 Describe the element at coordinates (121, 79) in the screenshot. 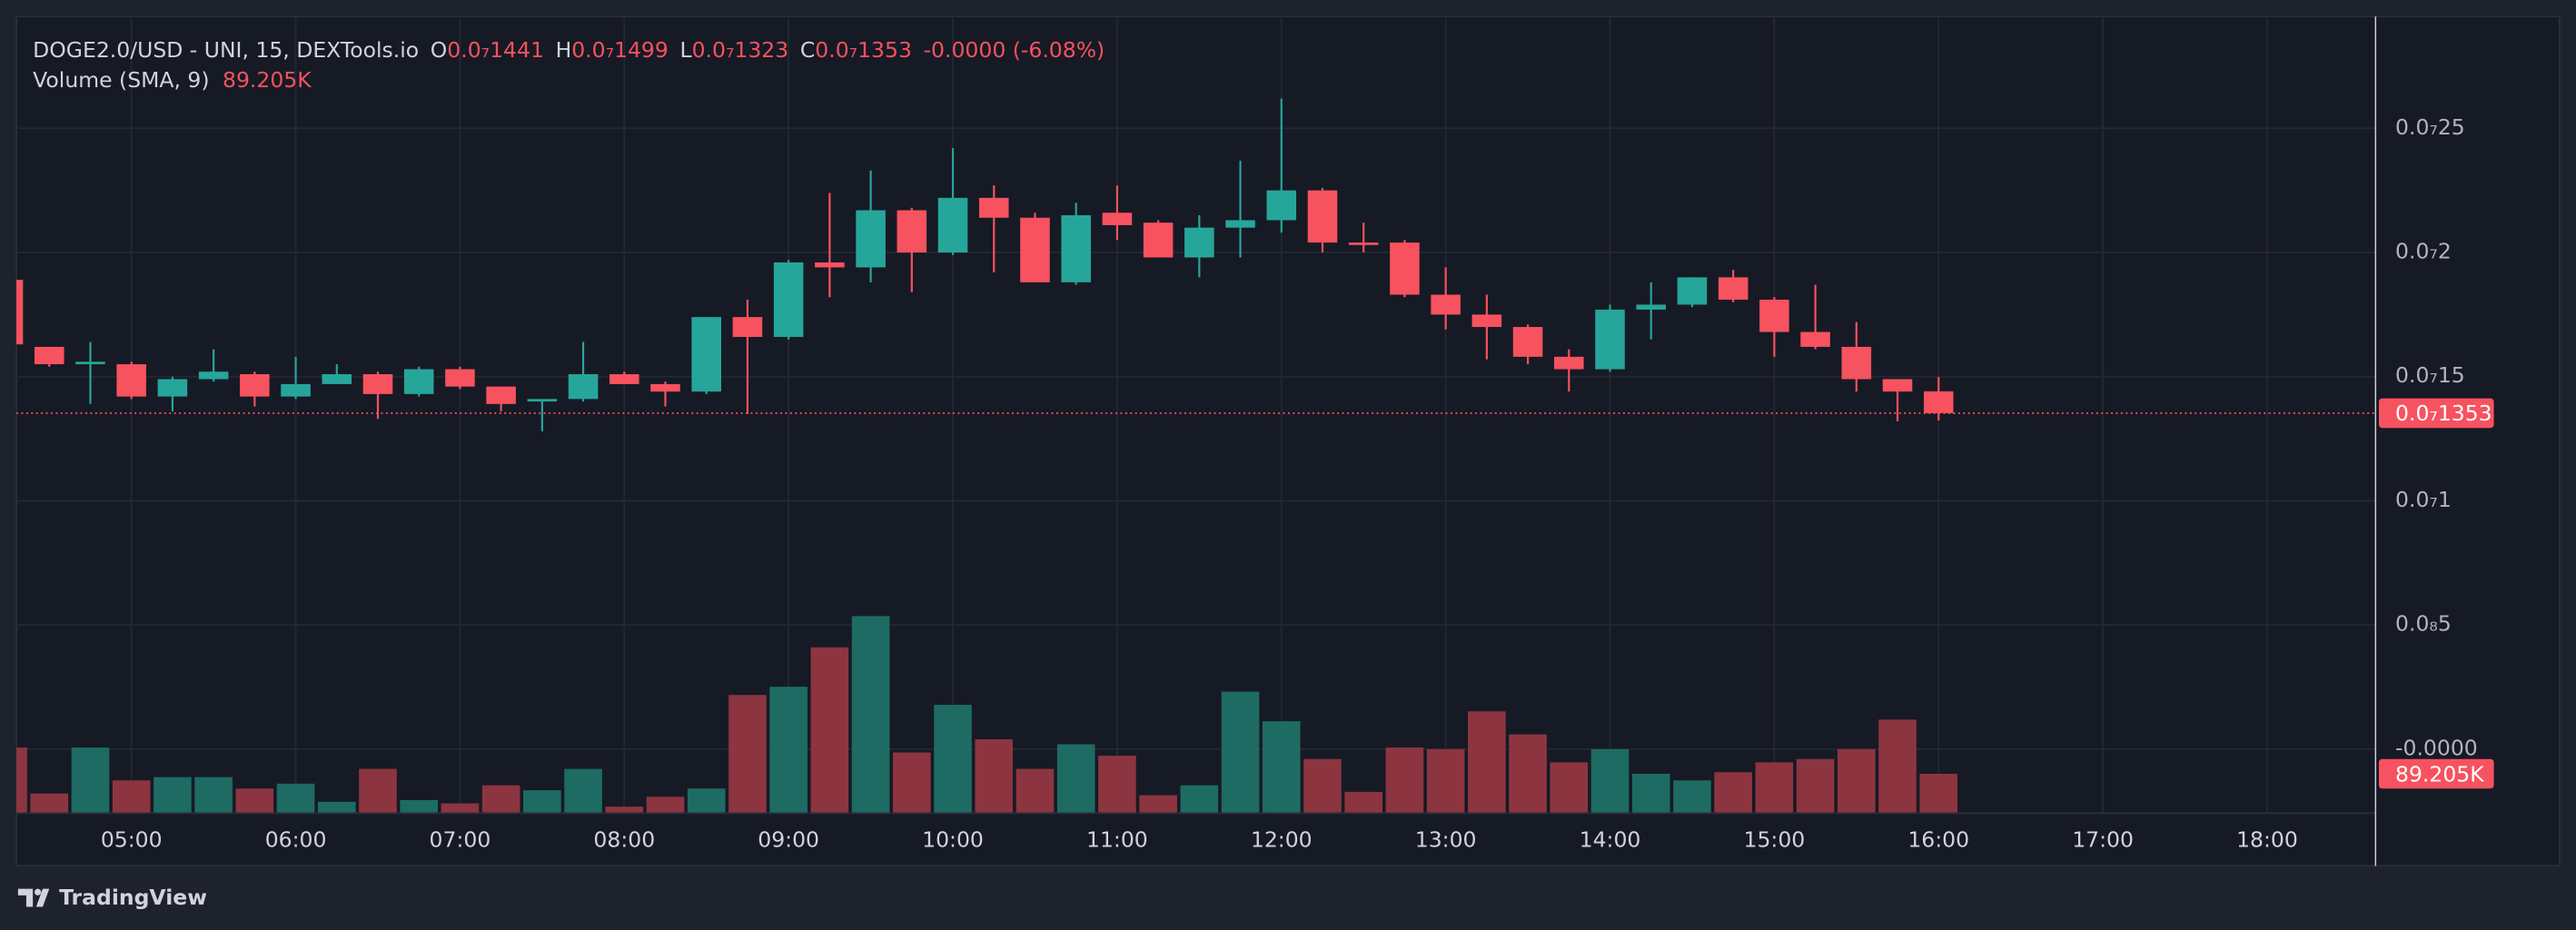

I see `volume-name: Volume (SMA, 9)` at that location.